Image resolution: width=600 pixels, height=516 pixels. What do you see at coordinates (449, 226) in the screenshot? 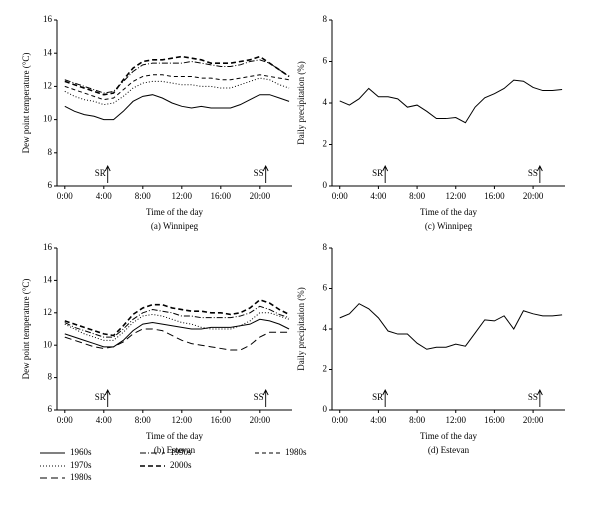
I see `caption: (c) Winnipeg` at bounding box center [449, 226].